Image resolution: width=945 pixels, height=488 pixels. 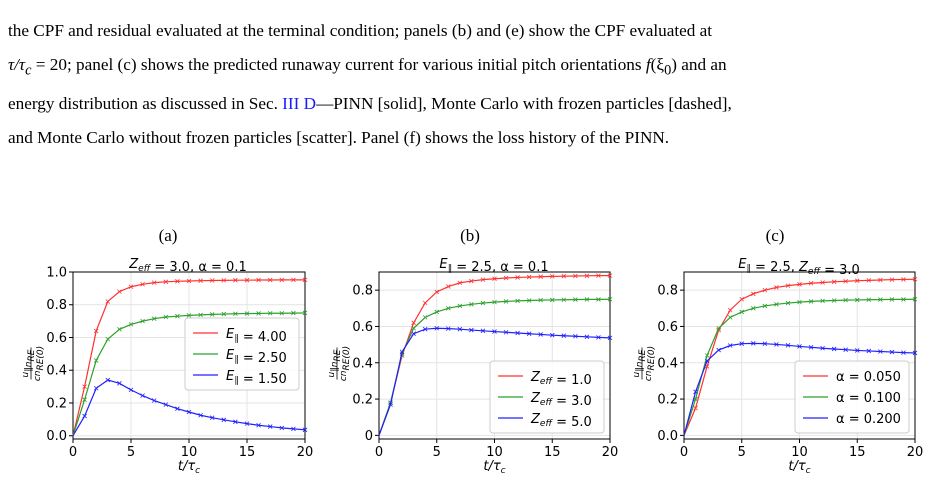 I want to click on x-axis-label: t/τc, so click(x=189, y=467).